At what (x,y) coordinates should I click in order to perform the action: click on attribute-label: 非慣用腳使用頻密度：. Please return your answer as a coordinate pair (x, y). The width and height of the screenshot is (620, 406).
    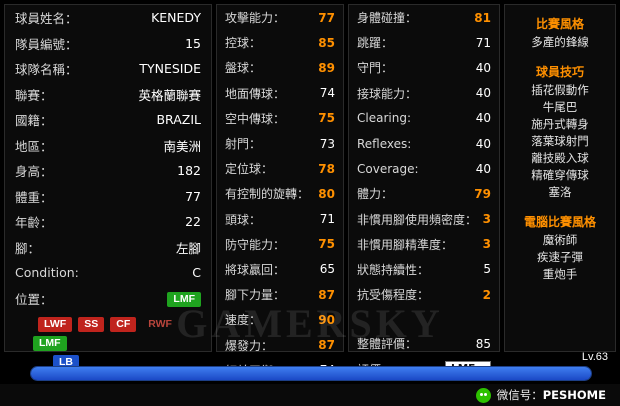
    Looking at the image, I should click on (417, 219).